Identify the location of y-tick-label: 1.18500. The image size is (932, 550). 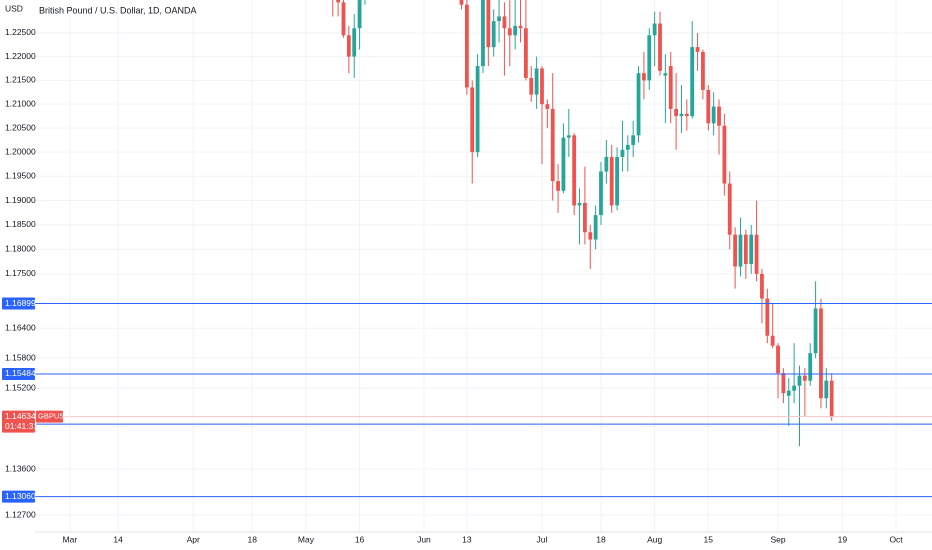
(20, 224).